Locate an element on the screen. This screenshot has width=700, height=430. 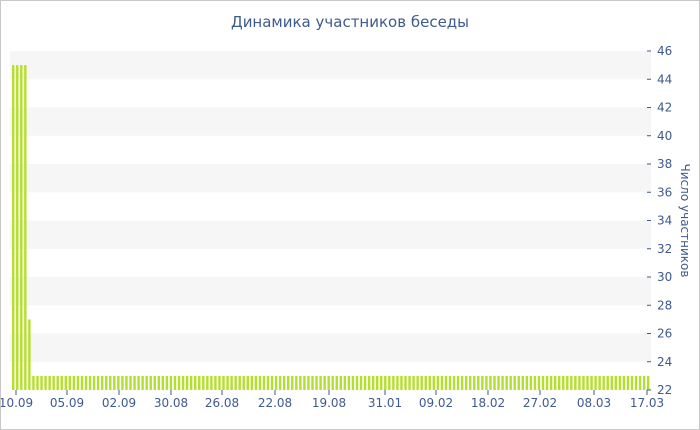
x-tick-label: 22.08 is located at coordinates (275, 403).